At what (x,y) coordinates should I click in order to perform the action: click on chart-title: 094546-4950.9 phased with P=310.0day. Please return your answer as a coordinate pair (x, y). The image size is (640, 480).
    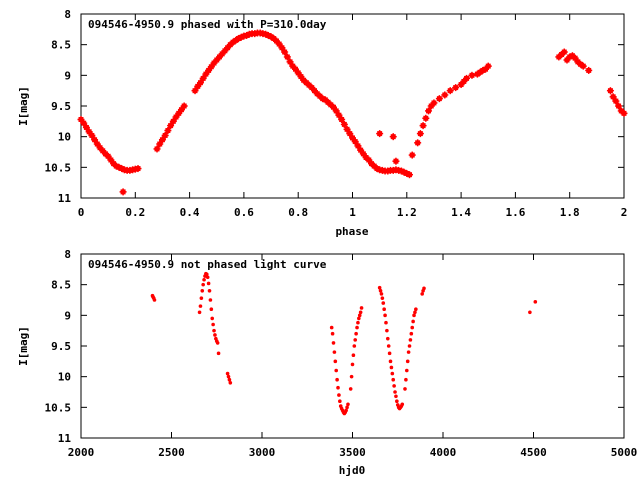
    Looking at the image, I should click on (207, 24).